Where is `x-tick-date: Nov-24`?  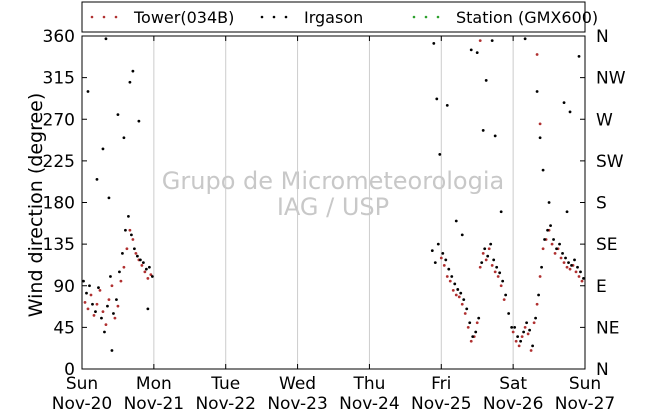
x-tick-date: Nov-24 is located at coordinates (369, 401).